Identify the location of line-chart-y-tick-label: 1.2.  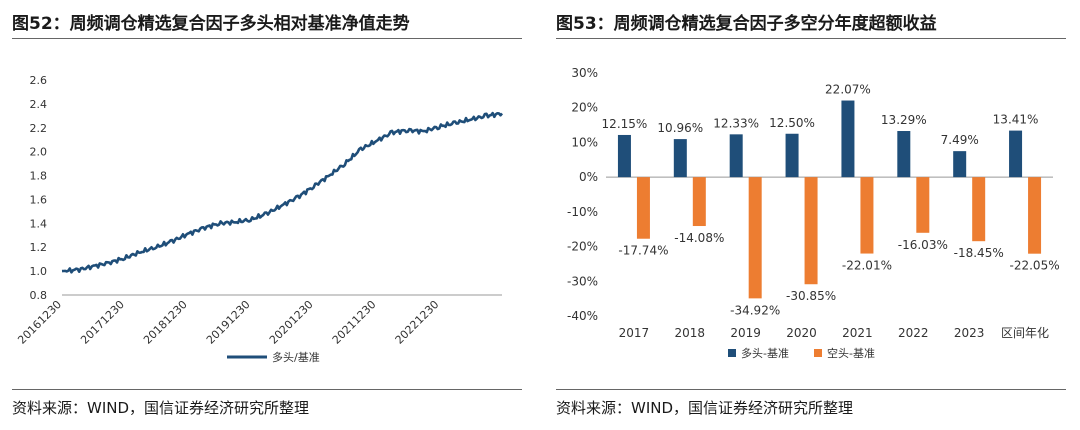
(39, 247).